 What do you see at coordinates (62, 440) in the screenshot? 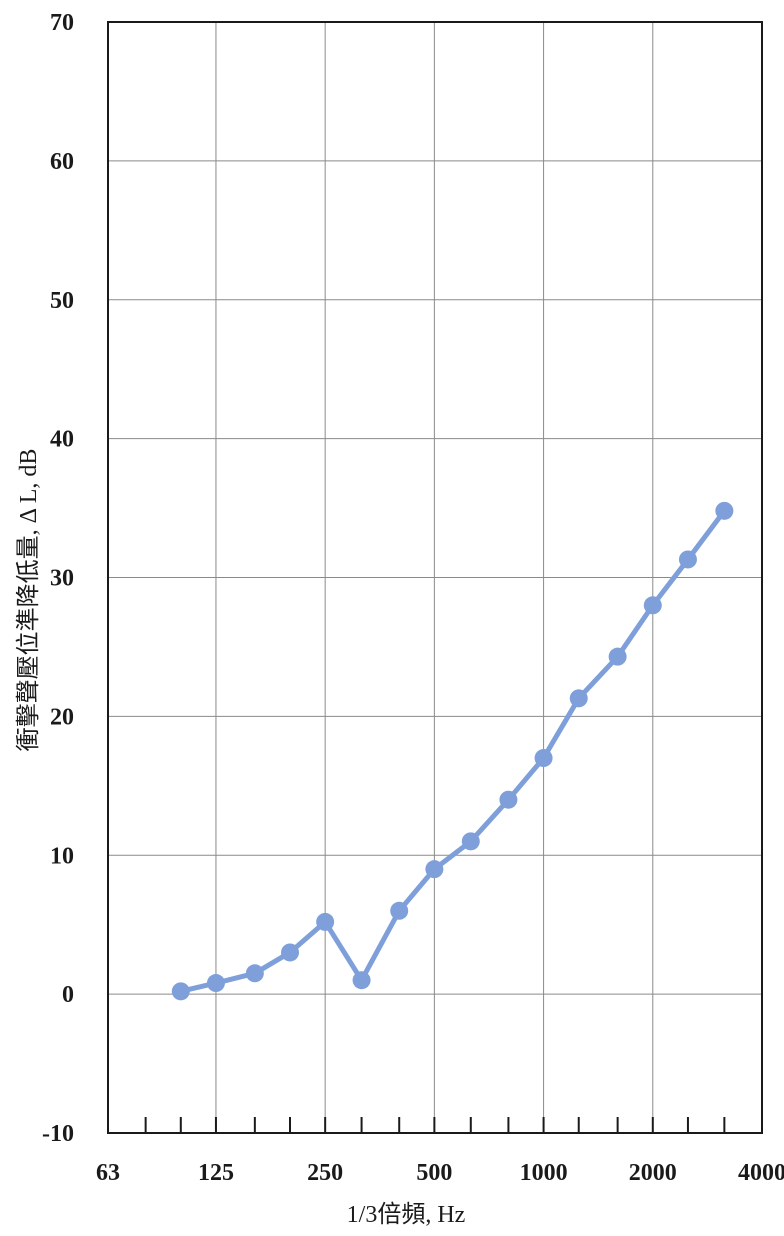
I see `y-tick-label: 40` at bounding box center [62, 440].